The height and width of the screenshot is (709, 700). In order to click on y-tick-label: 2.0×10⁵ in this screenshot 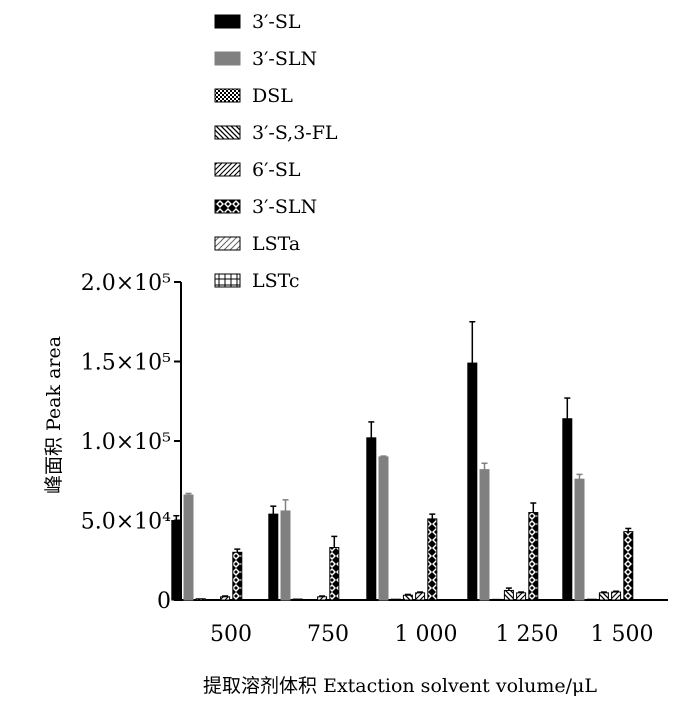, I will do `click(126, 283)`.